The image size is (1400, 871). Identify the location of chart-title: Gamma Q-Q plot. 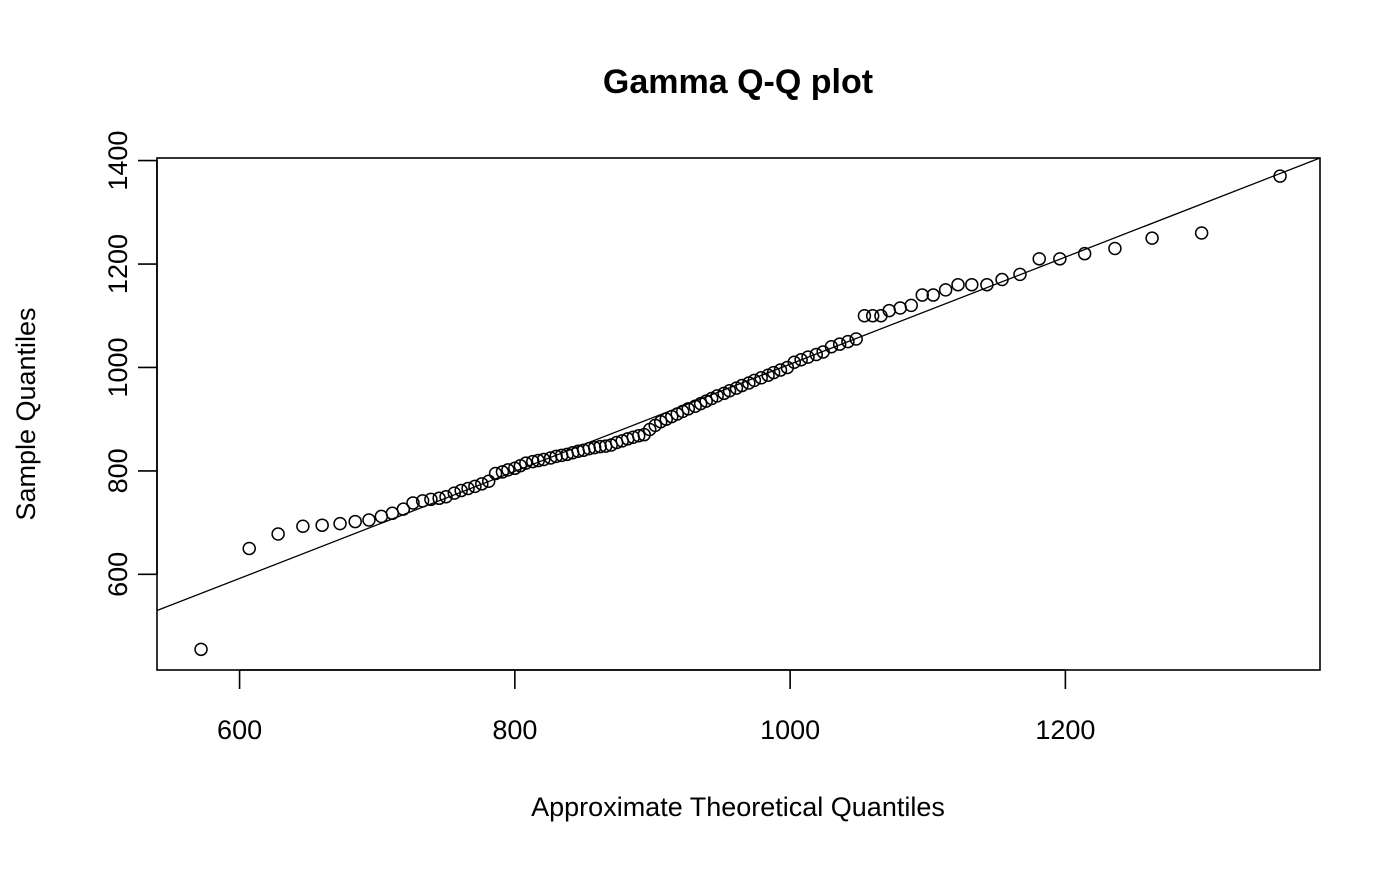
(738, 82).